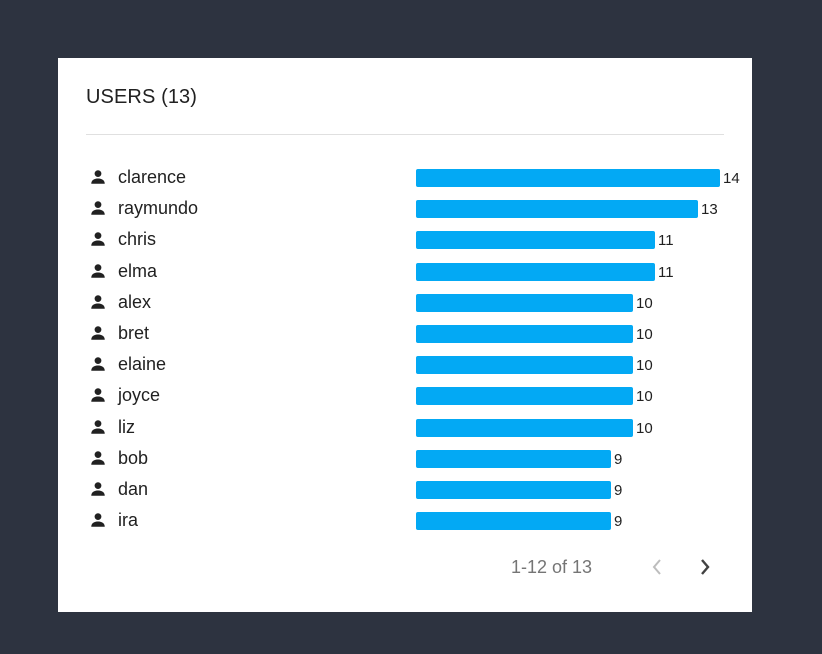 This screenshot has height=654, width=822. I want to click on user-row: alex 10, so click(405, 302).